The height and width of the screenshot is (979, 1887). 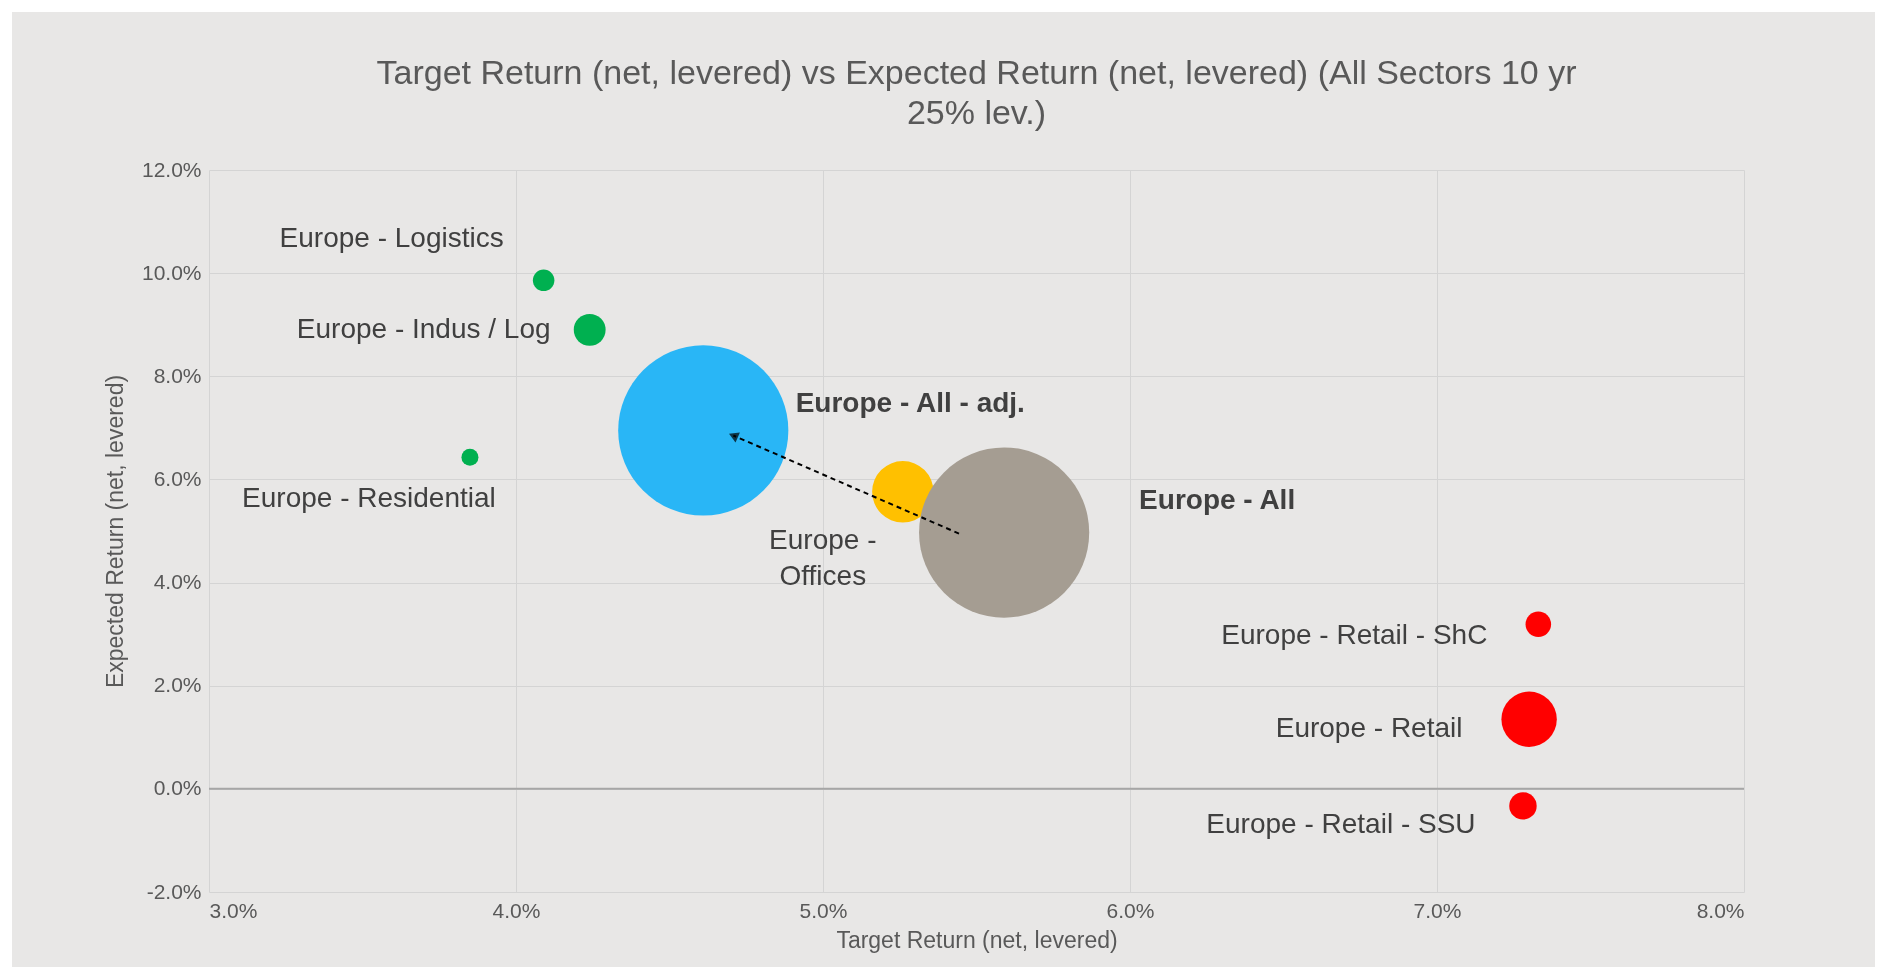 What do you see at coordinates (1354, 635) in the screenshot?
I see `series-label: Europe - Retail - ShC` at bounding box center [1354, 635].